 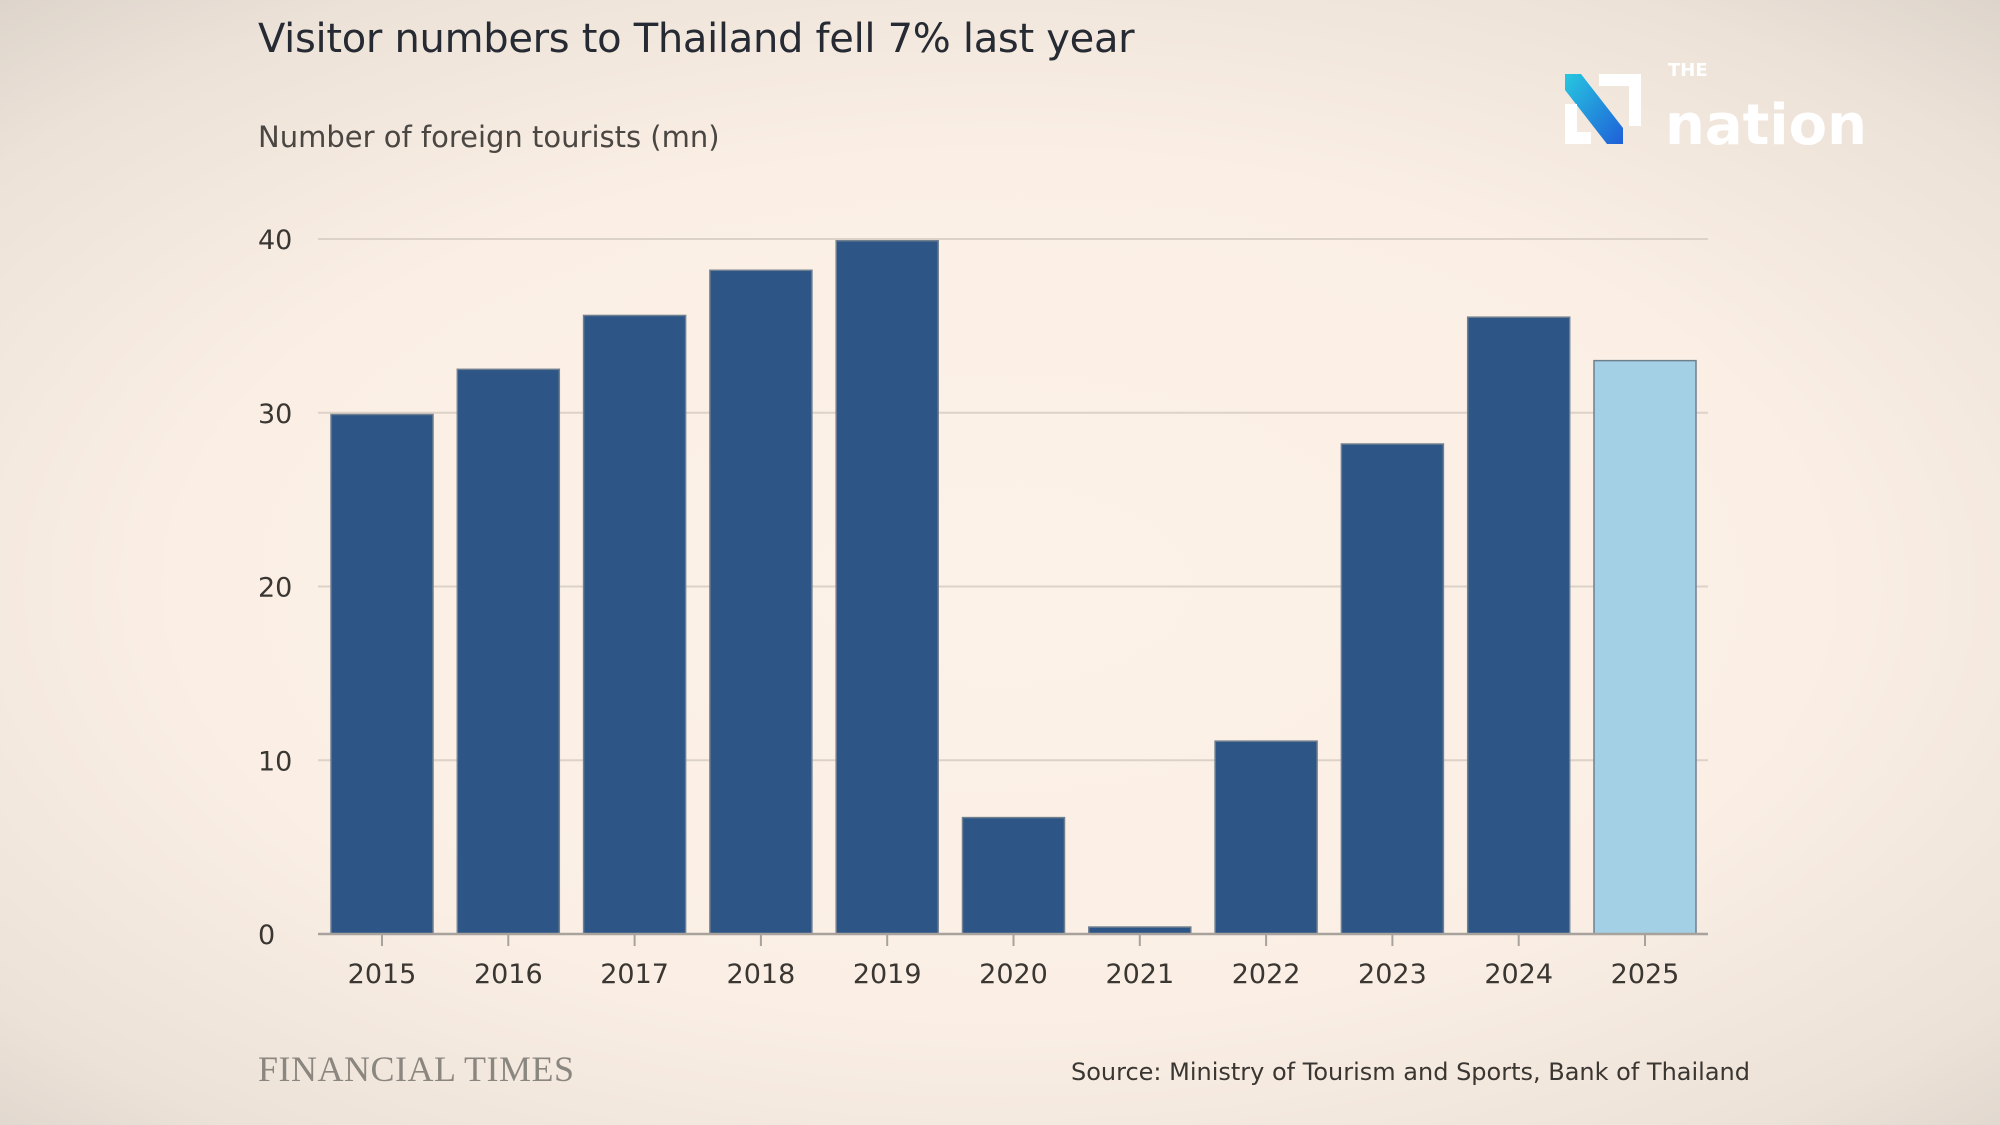 I want to click on logo-text: nation, so click(x=1766, y=124).